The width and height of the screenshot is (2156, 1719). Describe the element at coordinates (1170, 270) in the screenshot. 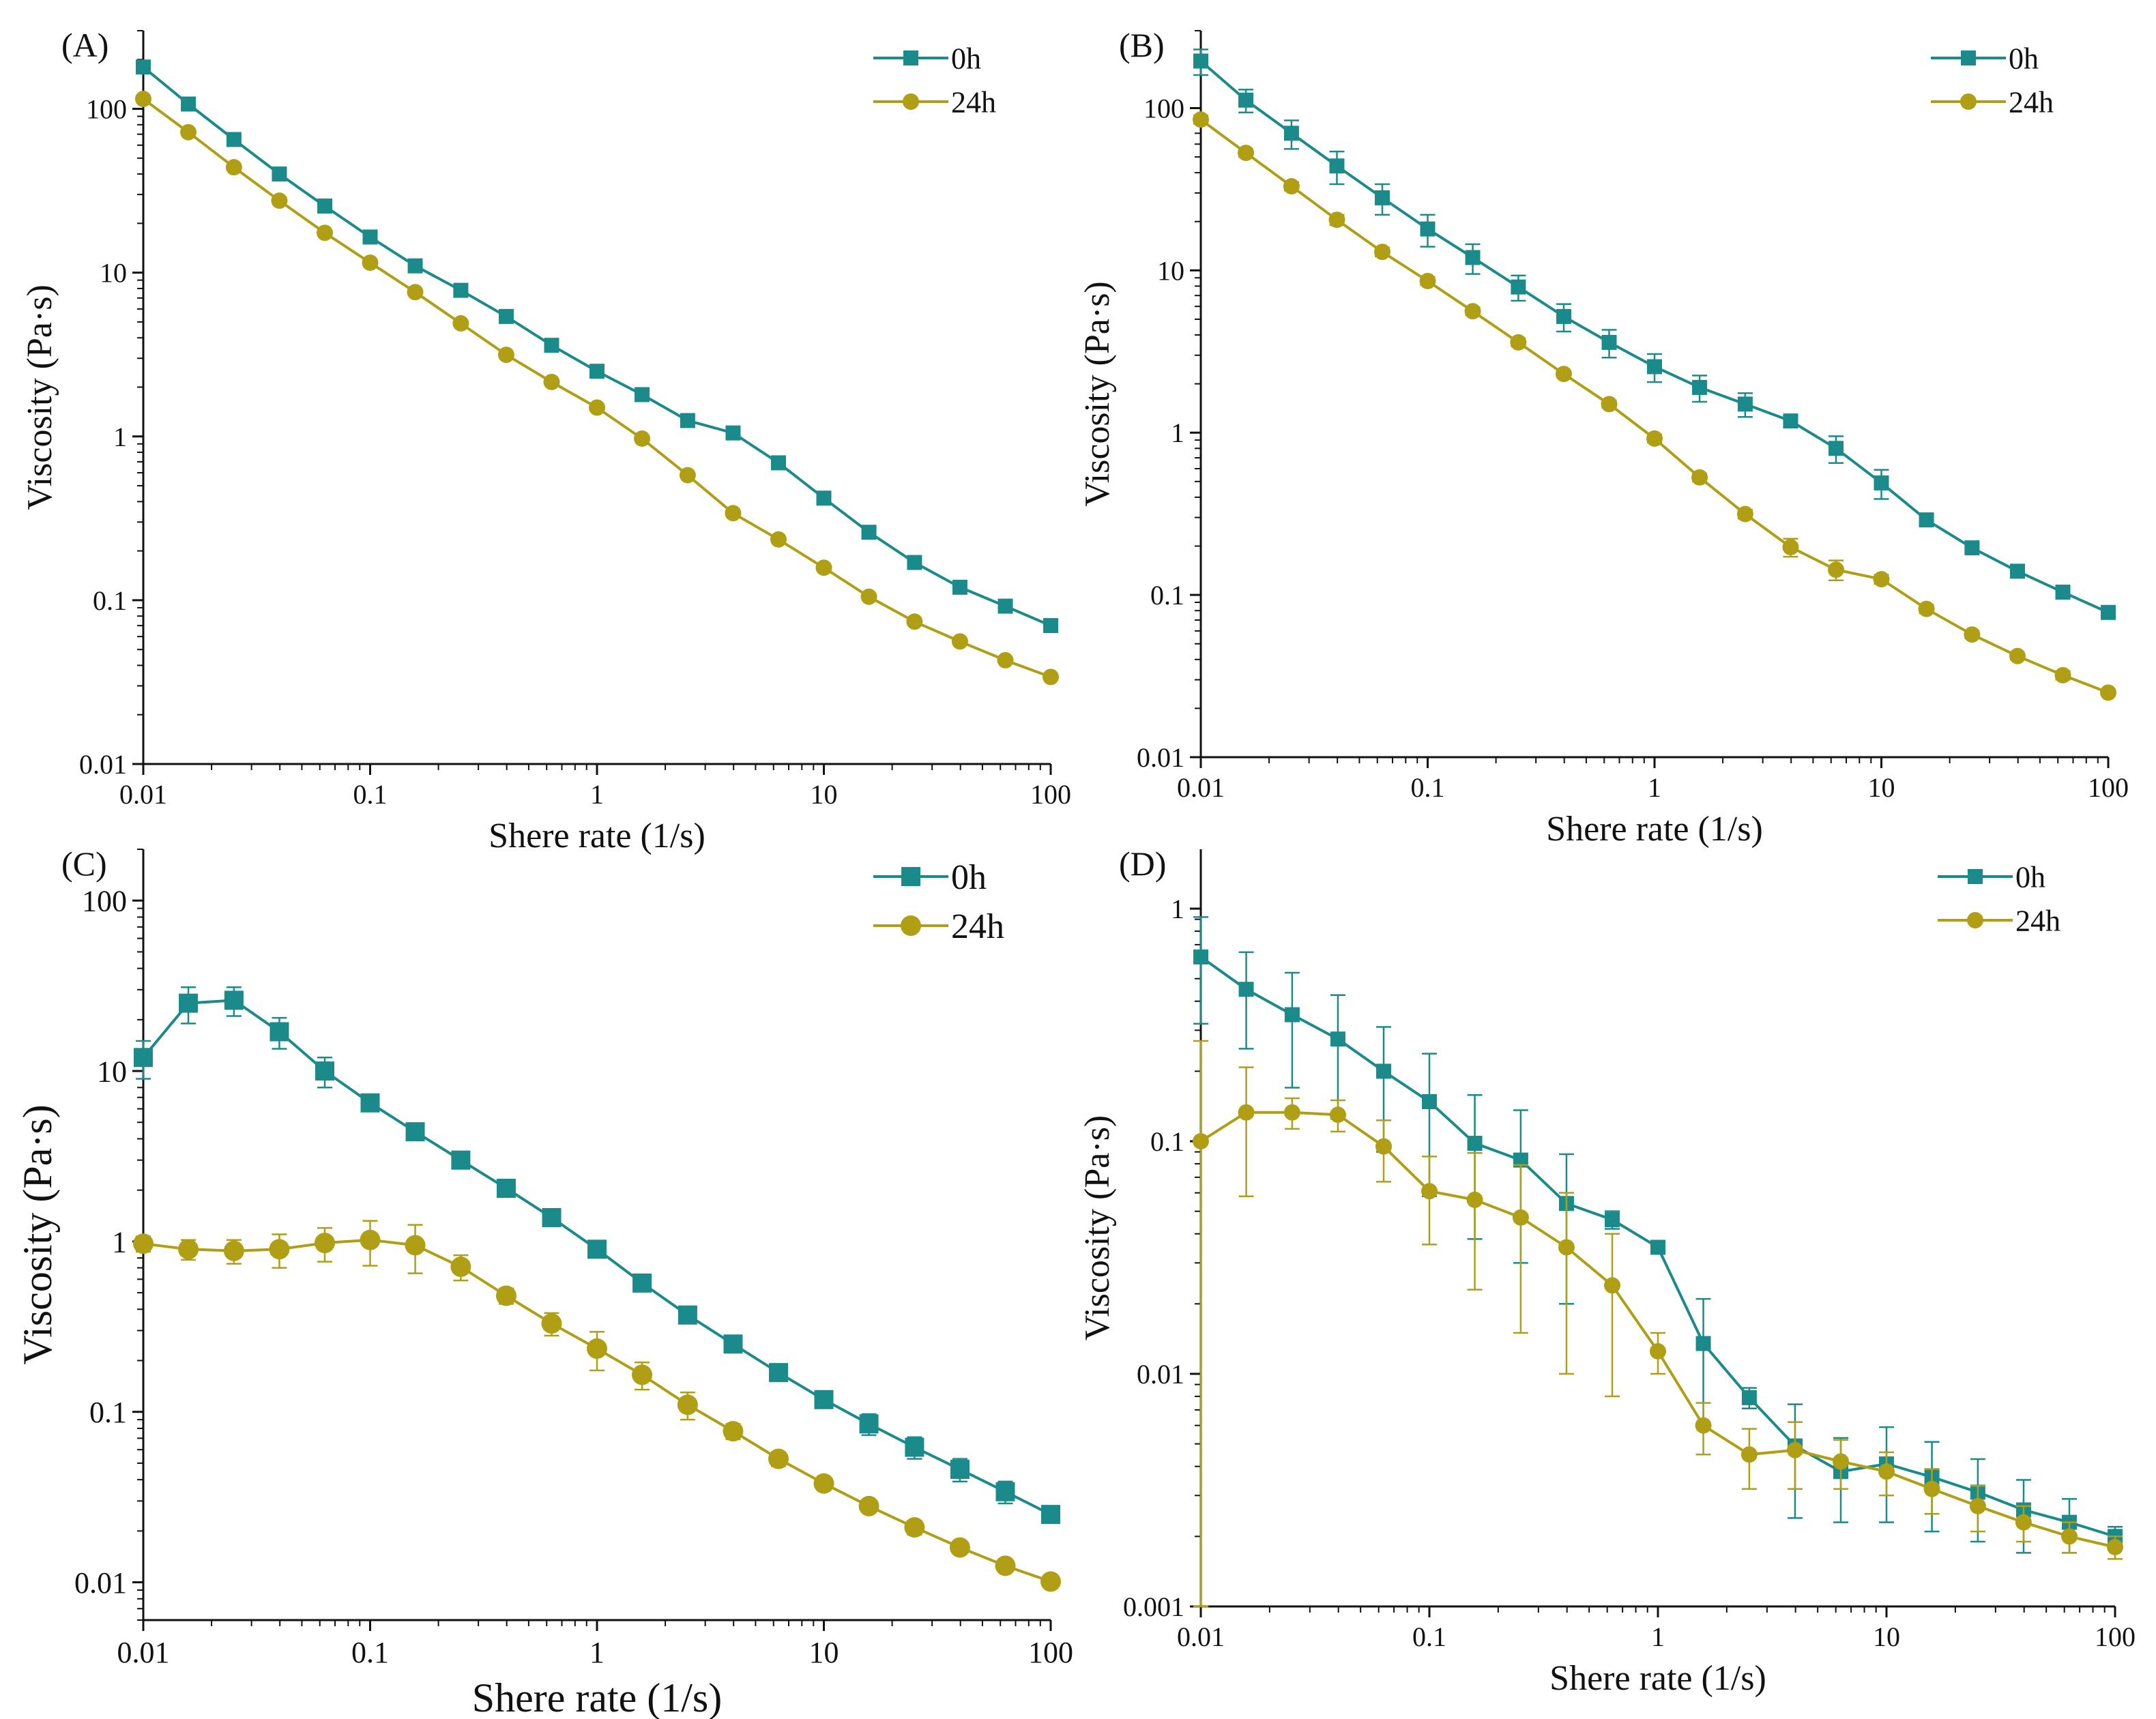

I see `panel-b-y-tick-label: 10` at that location.